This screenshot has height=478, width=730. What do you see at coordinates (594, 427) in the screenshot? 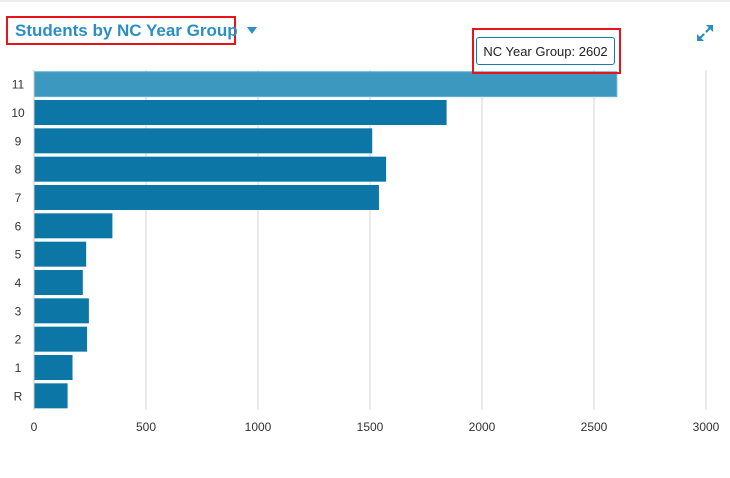
I see `x-tick-label: 2500` at bounding box center [594, 427].